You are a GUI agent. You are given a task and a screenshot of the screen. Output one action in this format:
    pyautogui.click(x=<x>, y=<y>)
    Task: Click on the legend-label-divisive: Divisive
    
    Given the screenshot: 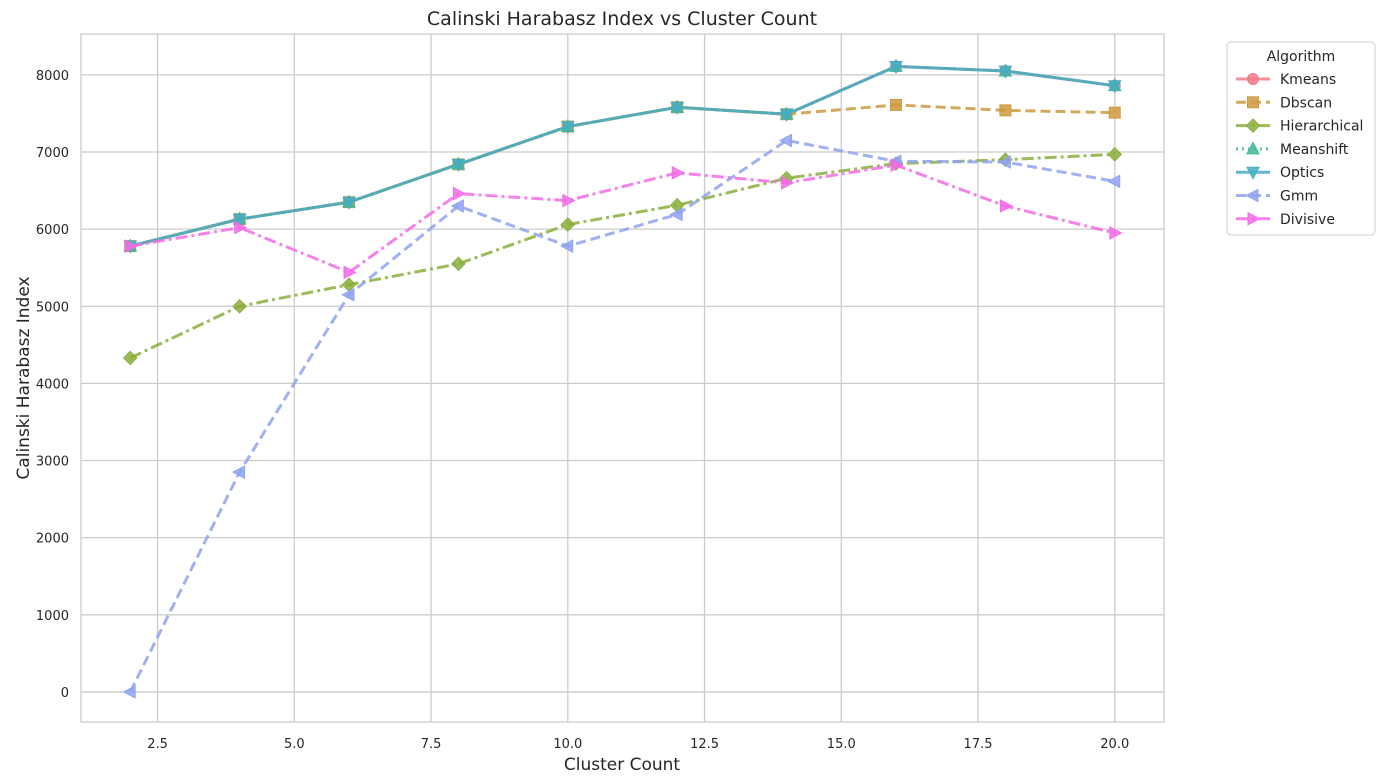 What is the action you would take?
    pyautogui.click(x=1307, y=220)
    